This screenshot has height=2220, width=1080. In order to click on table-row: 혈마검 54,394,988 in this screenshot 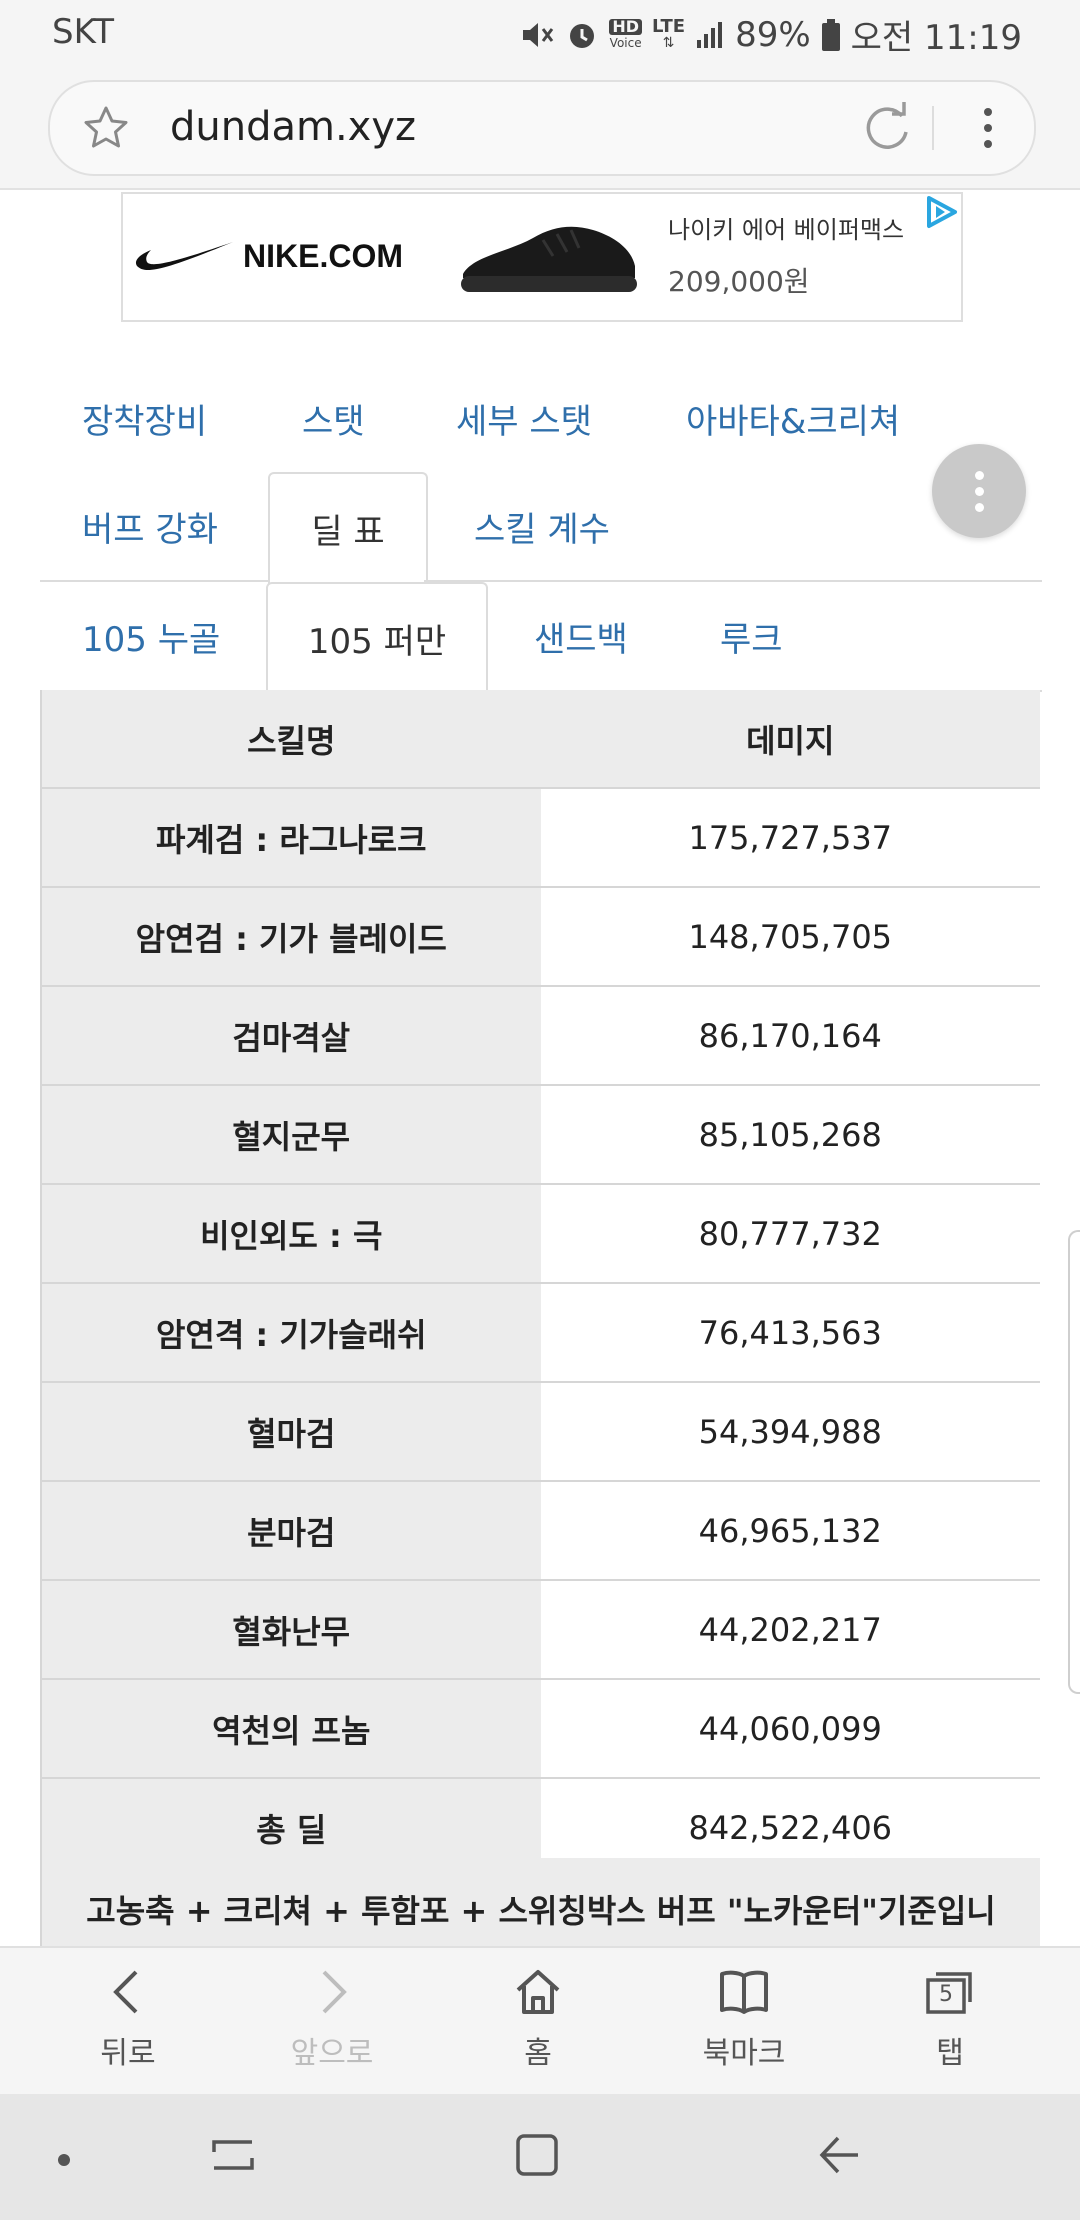, I will do `click(540, 1432)`.